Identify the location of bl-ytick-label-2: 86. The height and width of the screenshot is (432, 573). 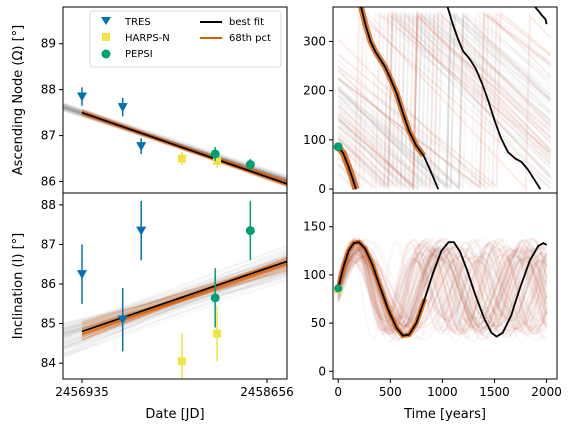
(48, 284).